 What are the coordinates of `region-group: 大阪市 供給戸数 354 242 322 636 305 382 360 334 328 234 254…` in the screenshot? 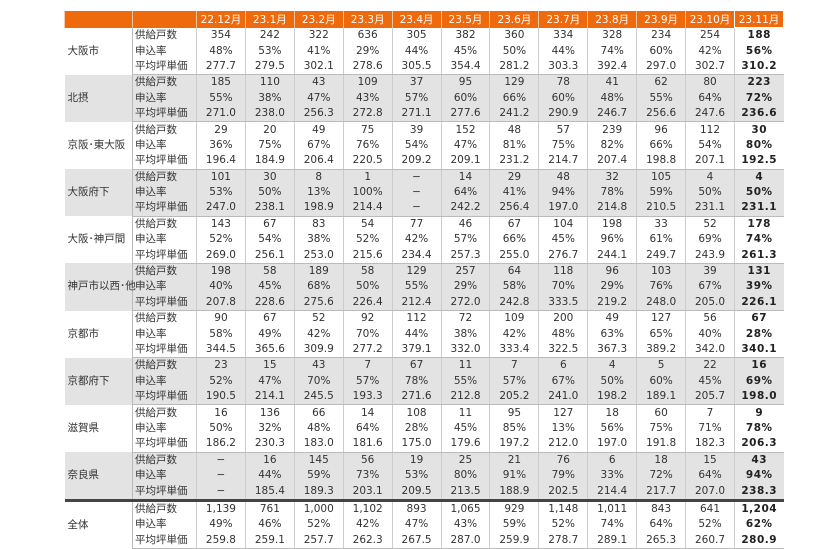 It's located at (424, 51).